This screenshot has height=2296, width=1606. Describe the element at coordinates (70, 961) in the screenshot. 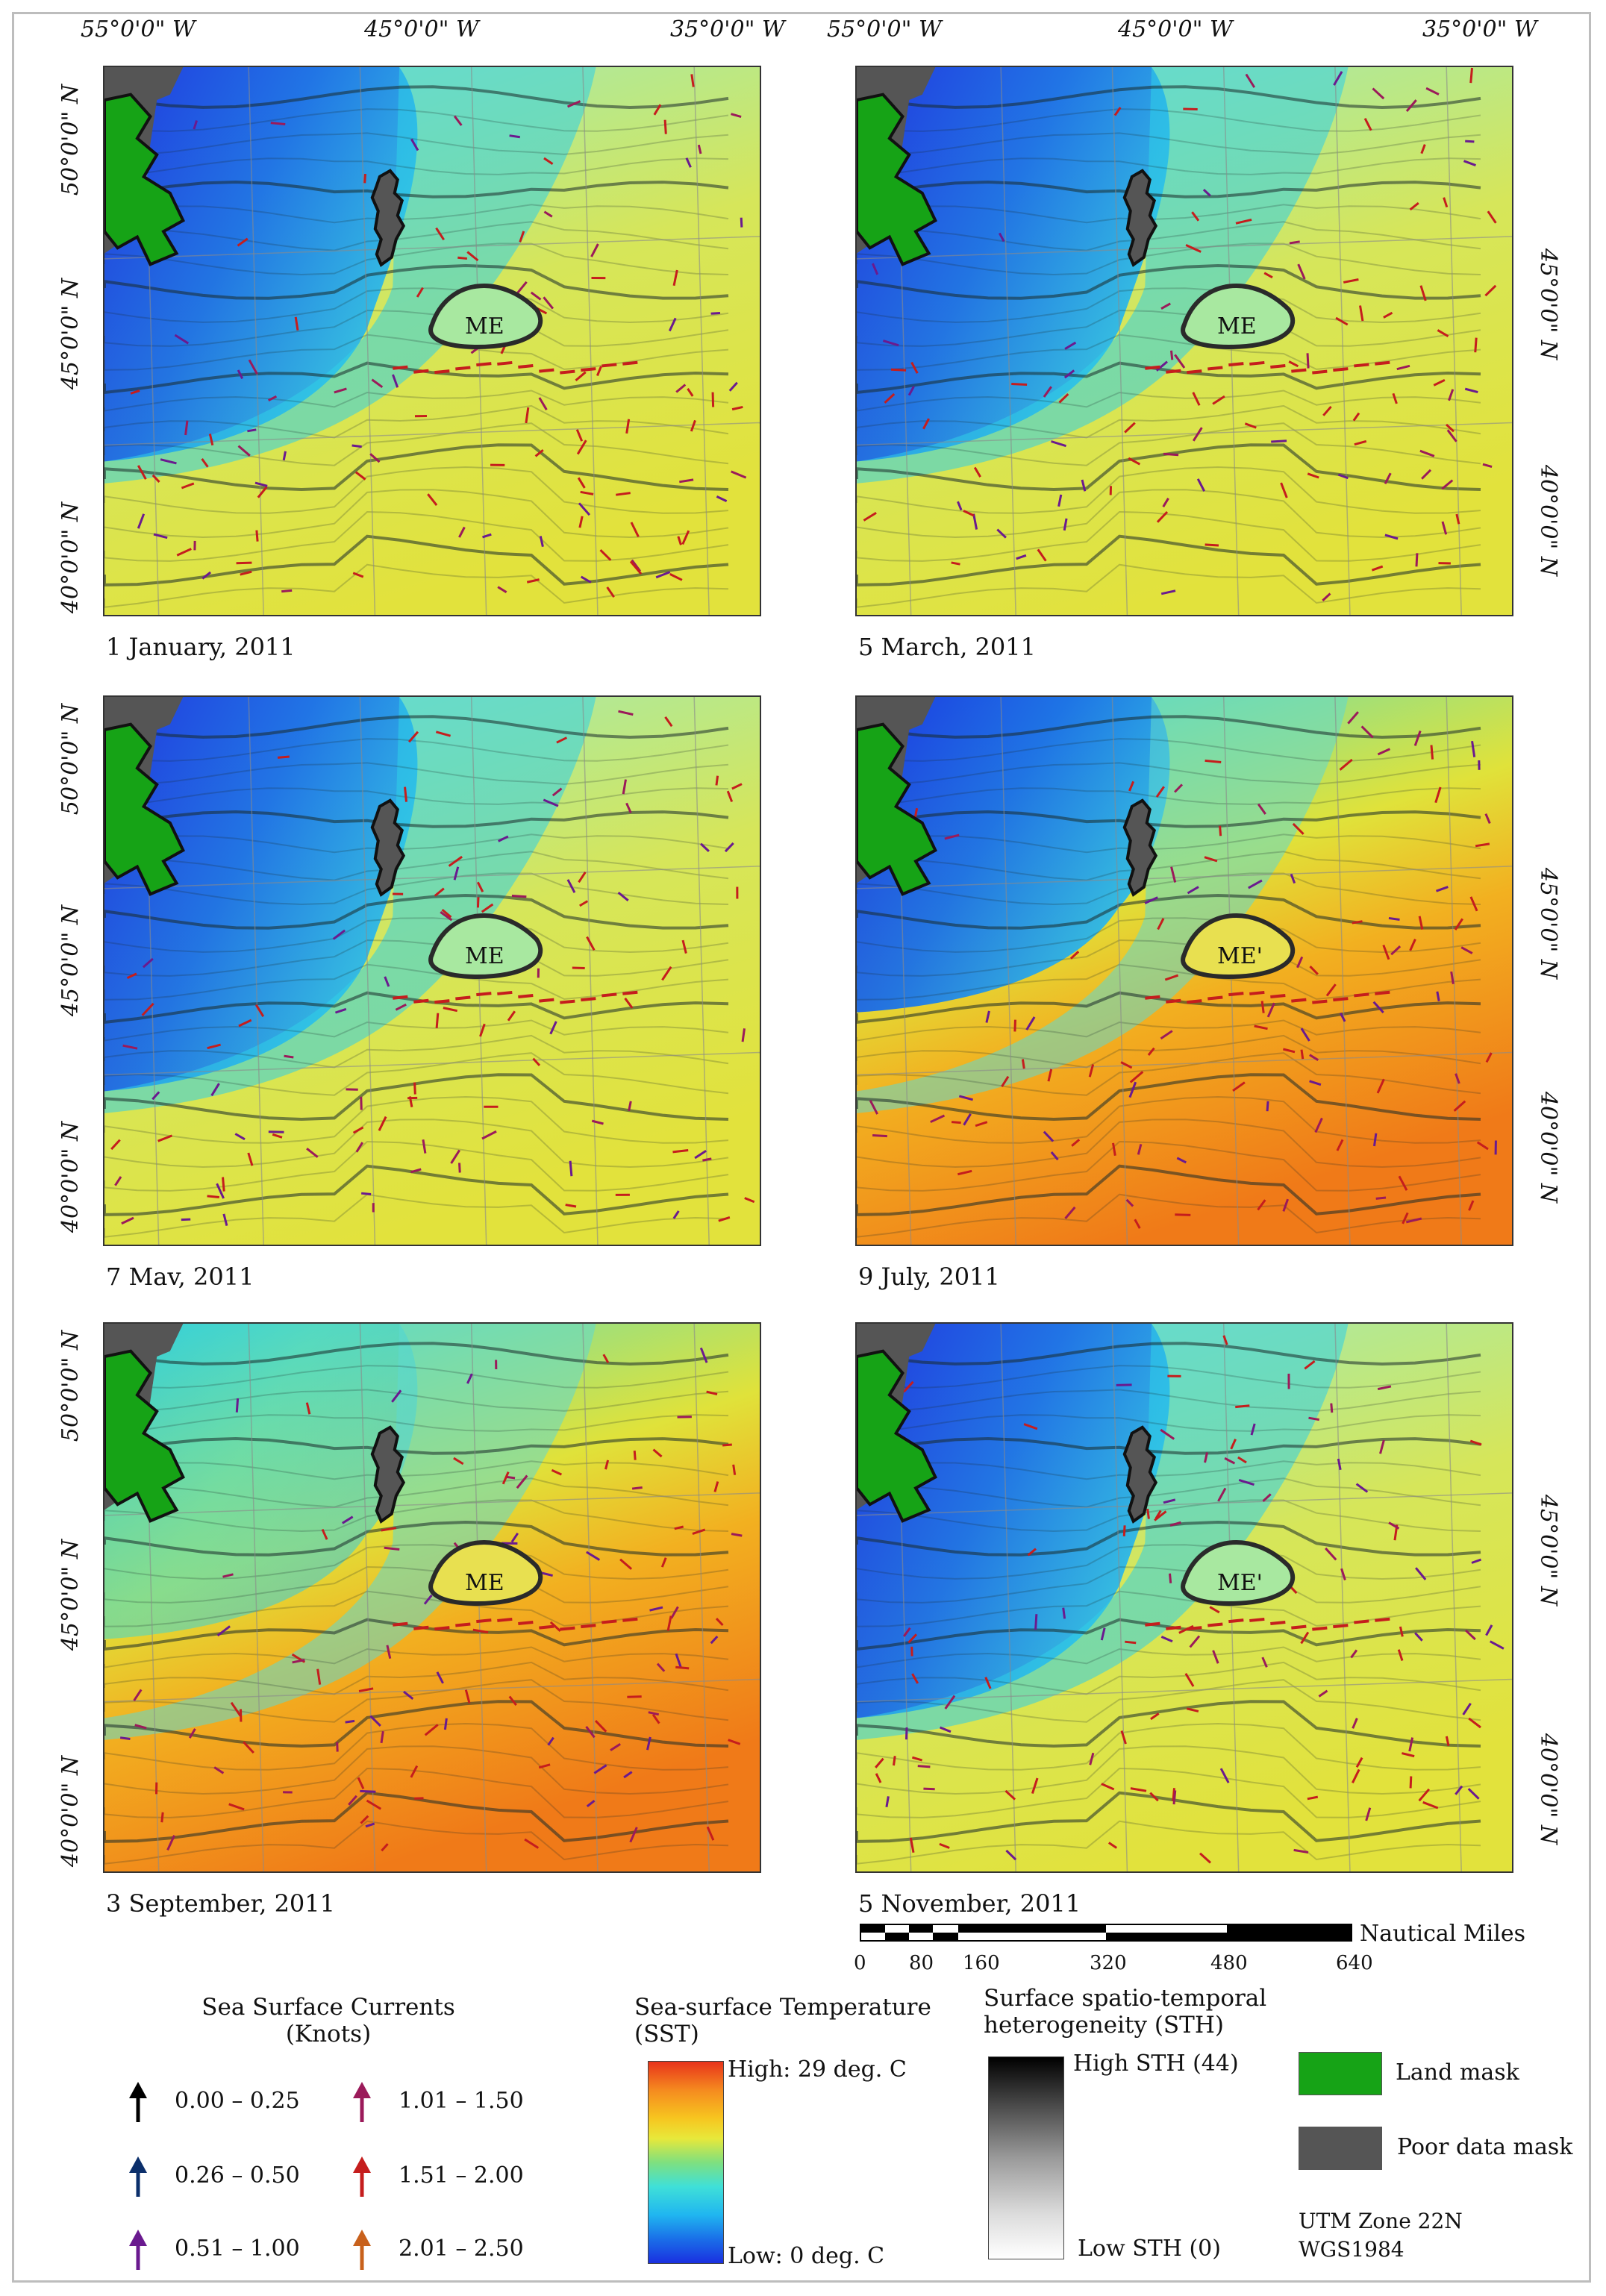

I see `lat-label-45n: 45°0'0" N` at that location.